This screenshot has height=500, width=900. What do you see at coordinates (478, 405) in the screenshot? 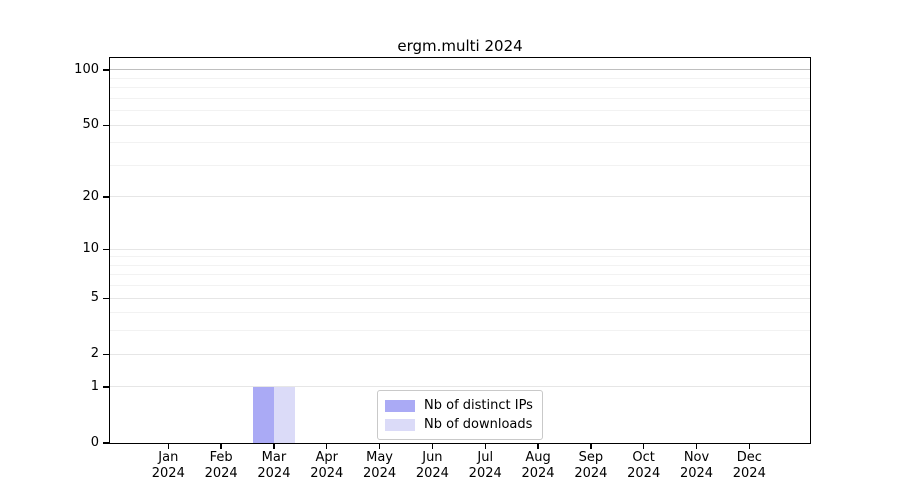
I see `legend-item-label: Nb of distinct IPs` at bounding box center [478, 405].